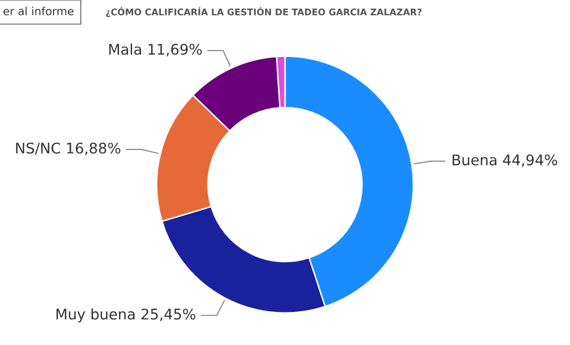 The height and width of the screenshot is (345, 570). I want to click on chart-title: ¿CÓMO CALIFICARÍA LA GESTIÓN DE TADEO GARCIA ZALAZAR?, so click(264, 12).